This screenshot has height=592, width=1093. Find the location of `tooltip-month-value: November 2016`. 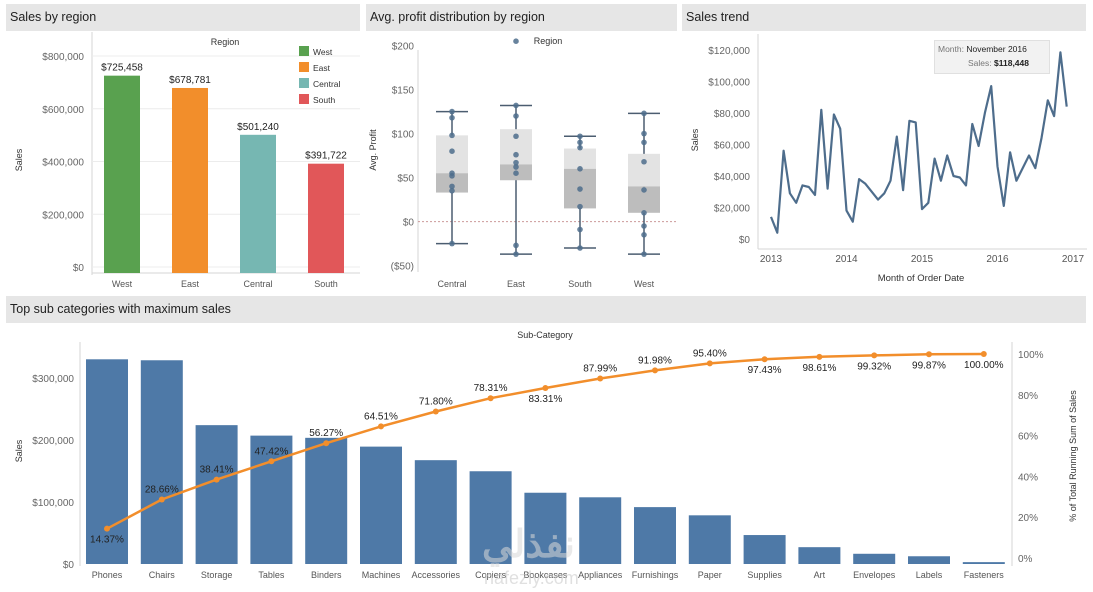

tooltip-month-value: November 2016 is located at coordinates (996, 49).